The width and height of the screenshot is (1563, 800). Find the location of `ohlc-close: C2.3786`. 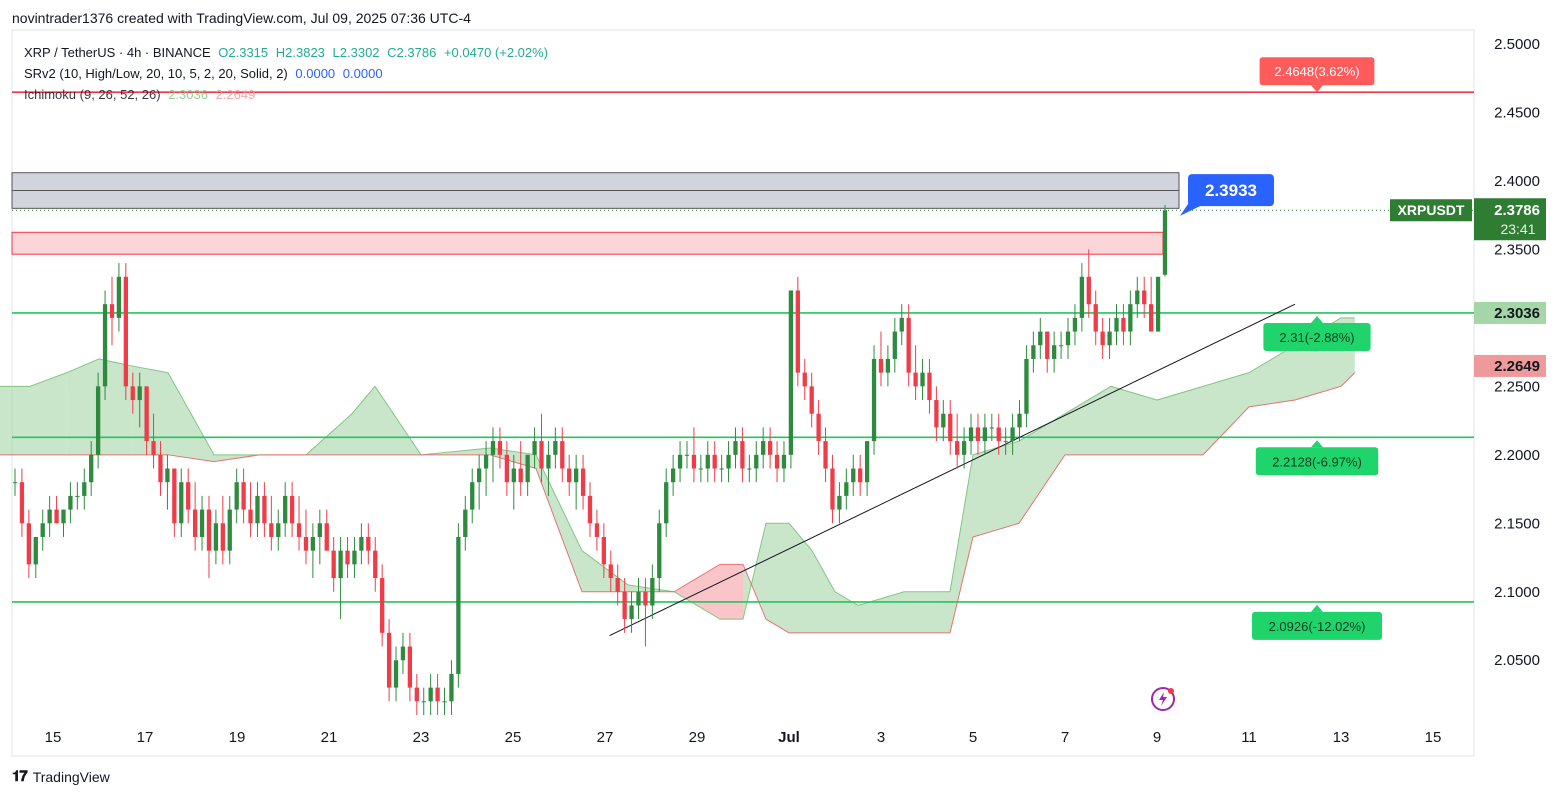

ohlc-close: C2.3786 is located at coordinates (412, 52).